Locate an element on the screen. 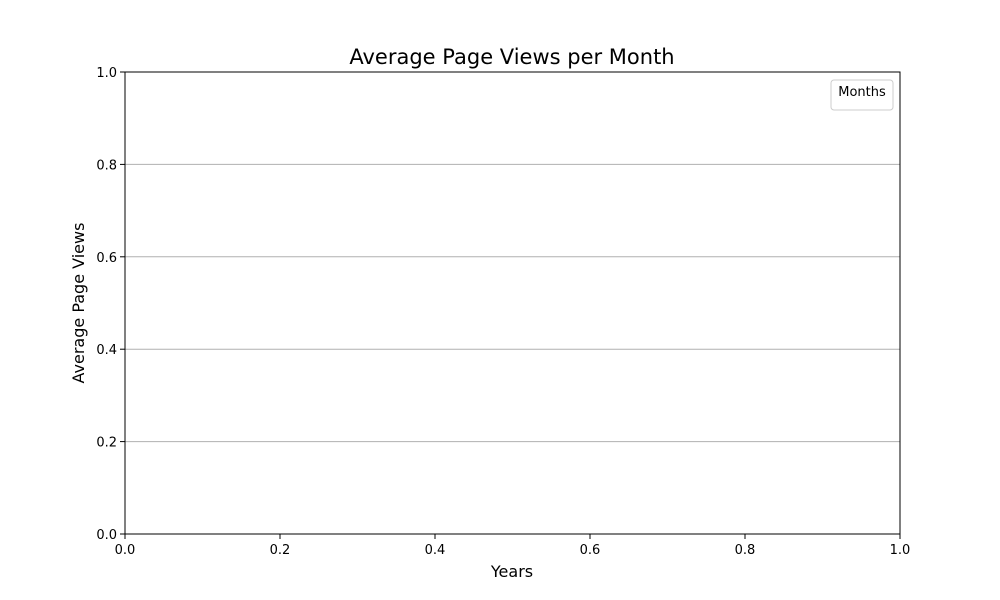 The image size is (1000, 600). y-tick-label: 0.8 is located at coordinates (106, 165).